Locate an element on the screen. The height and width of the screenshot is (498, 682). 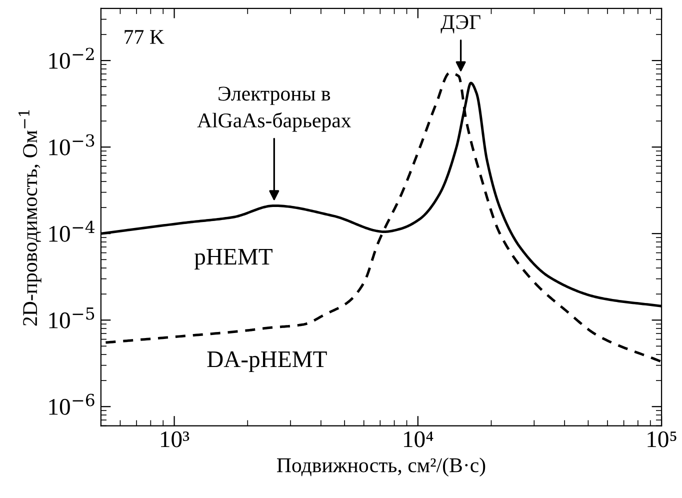
annotation: ДЭГ is located at coordinates (460, 24).